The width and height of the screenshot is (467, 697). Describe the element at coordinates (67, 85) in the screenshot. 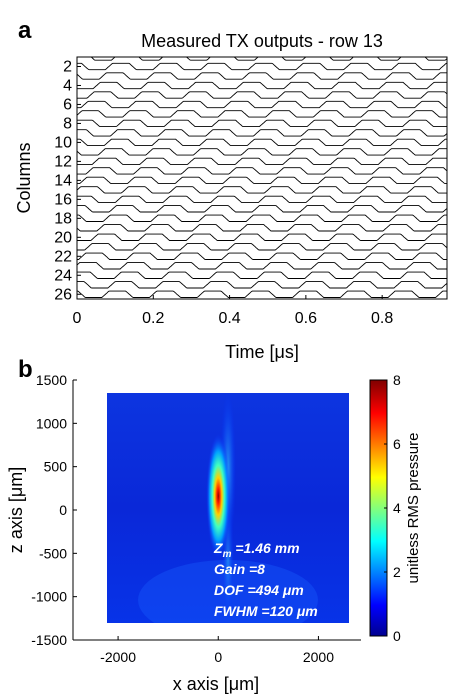

I see `chart-a-y-tick-label: 4` at that location.